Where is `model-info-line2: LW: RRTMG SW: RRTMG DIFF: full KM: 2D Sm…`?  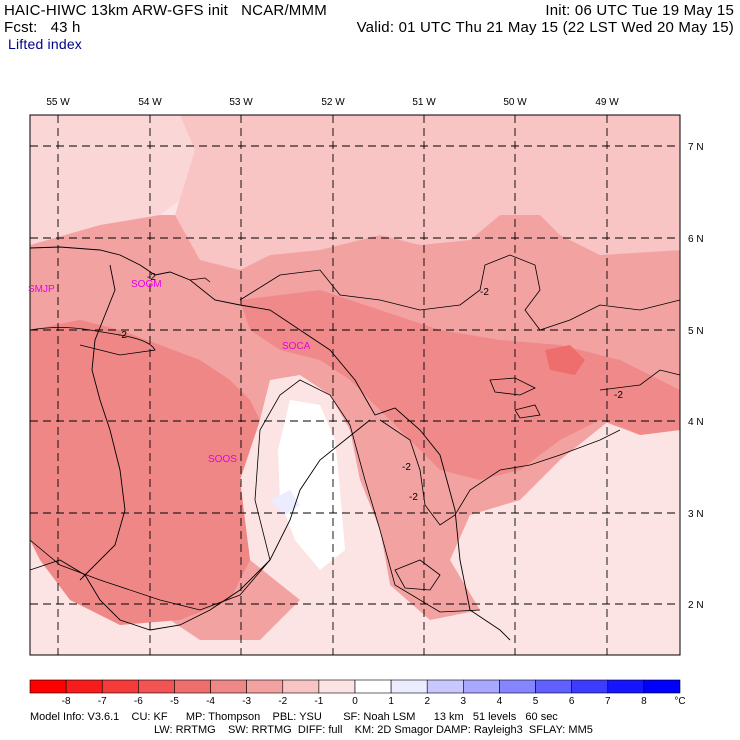 model-info-line2: LW: RRTMG SW: RRTMG DIFF: full KM: 2D Sm… is located at coordinates (373, 730).